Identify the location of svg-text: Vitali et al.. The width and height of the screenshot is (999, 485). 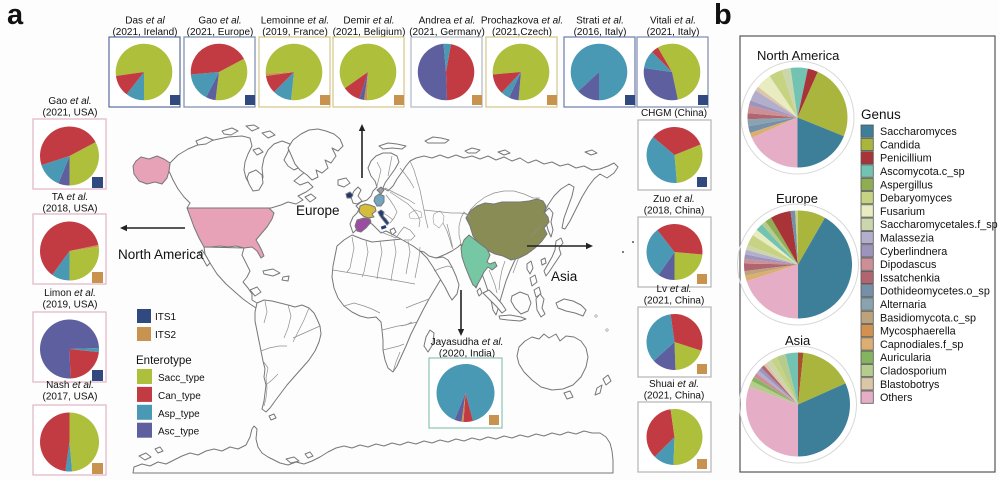
(673, 21).